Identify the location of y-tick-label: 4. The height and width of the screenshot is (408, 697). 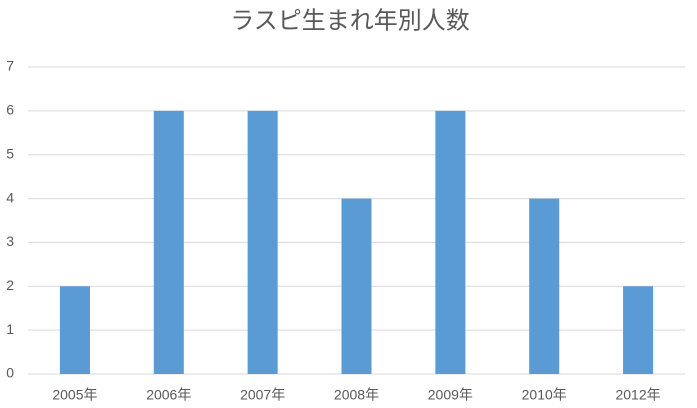
(10, 197).